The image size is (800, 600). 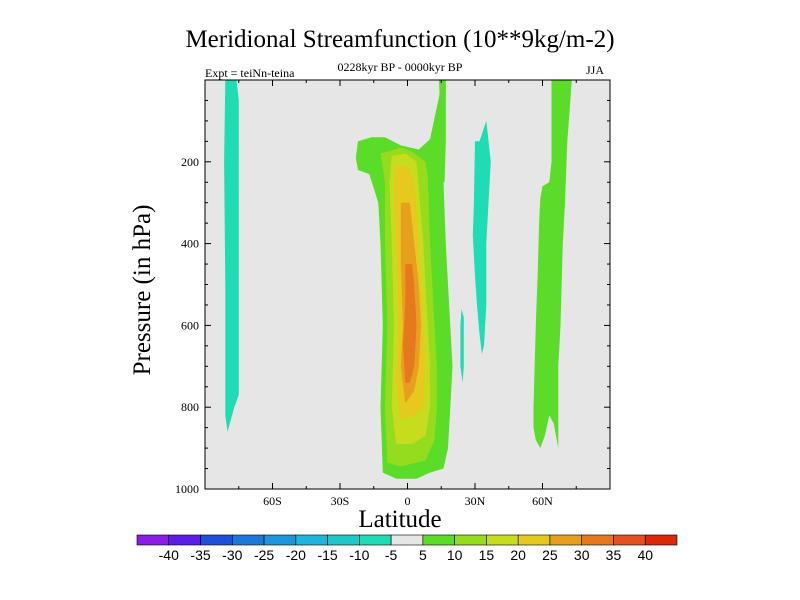 What do you see at coordinates (408, 501) in the screenshot?
I see `x-tick-label: 0` at bounding box center [408, 501].